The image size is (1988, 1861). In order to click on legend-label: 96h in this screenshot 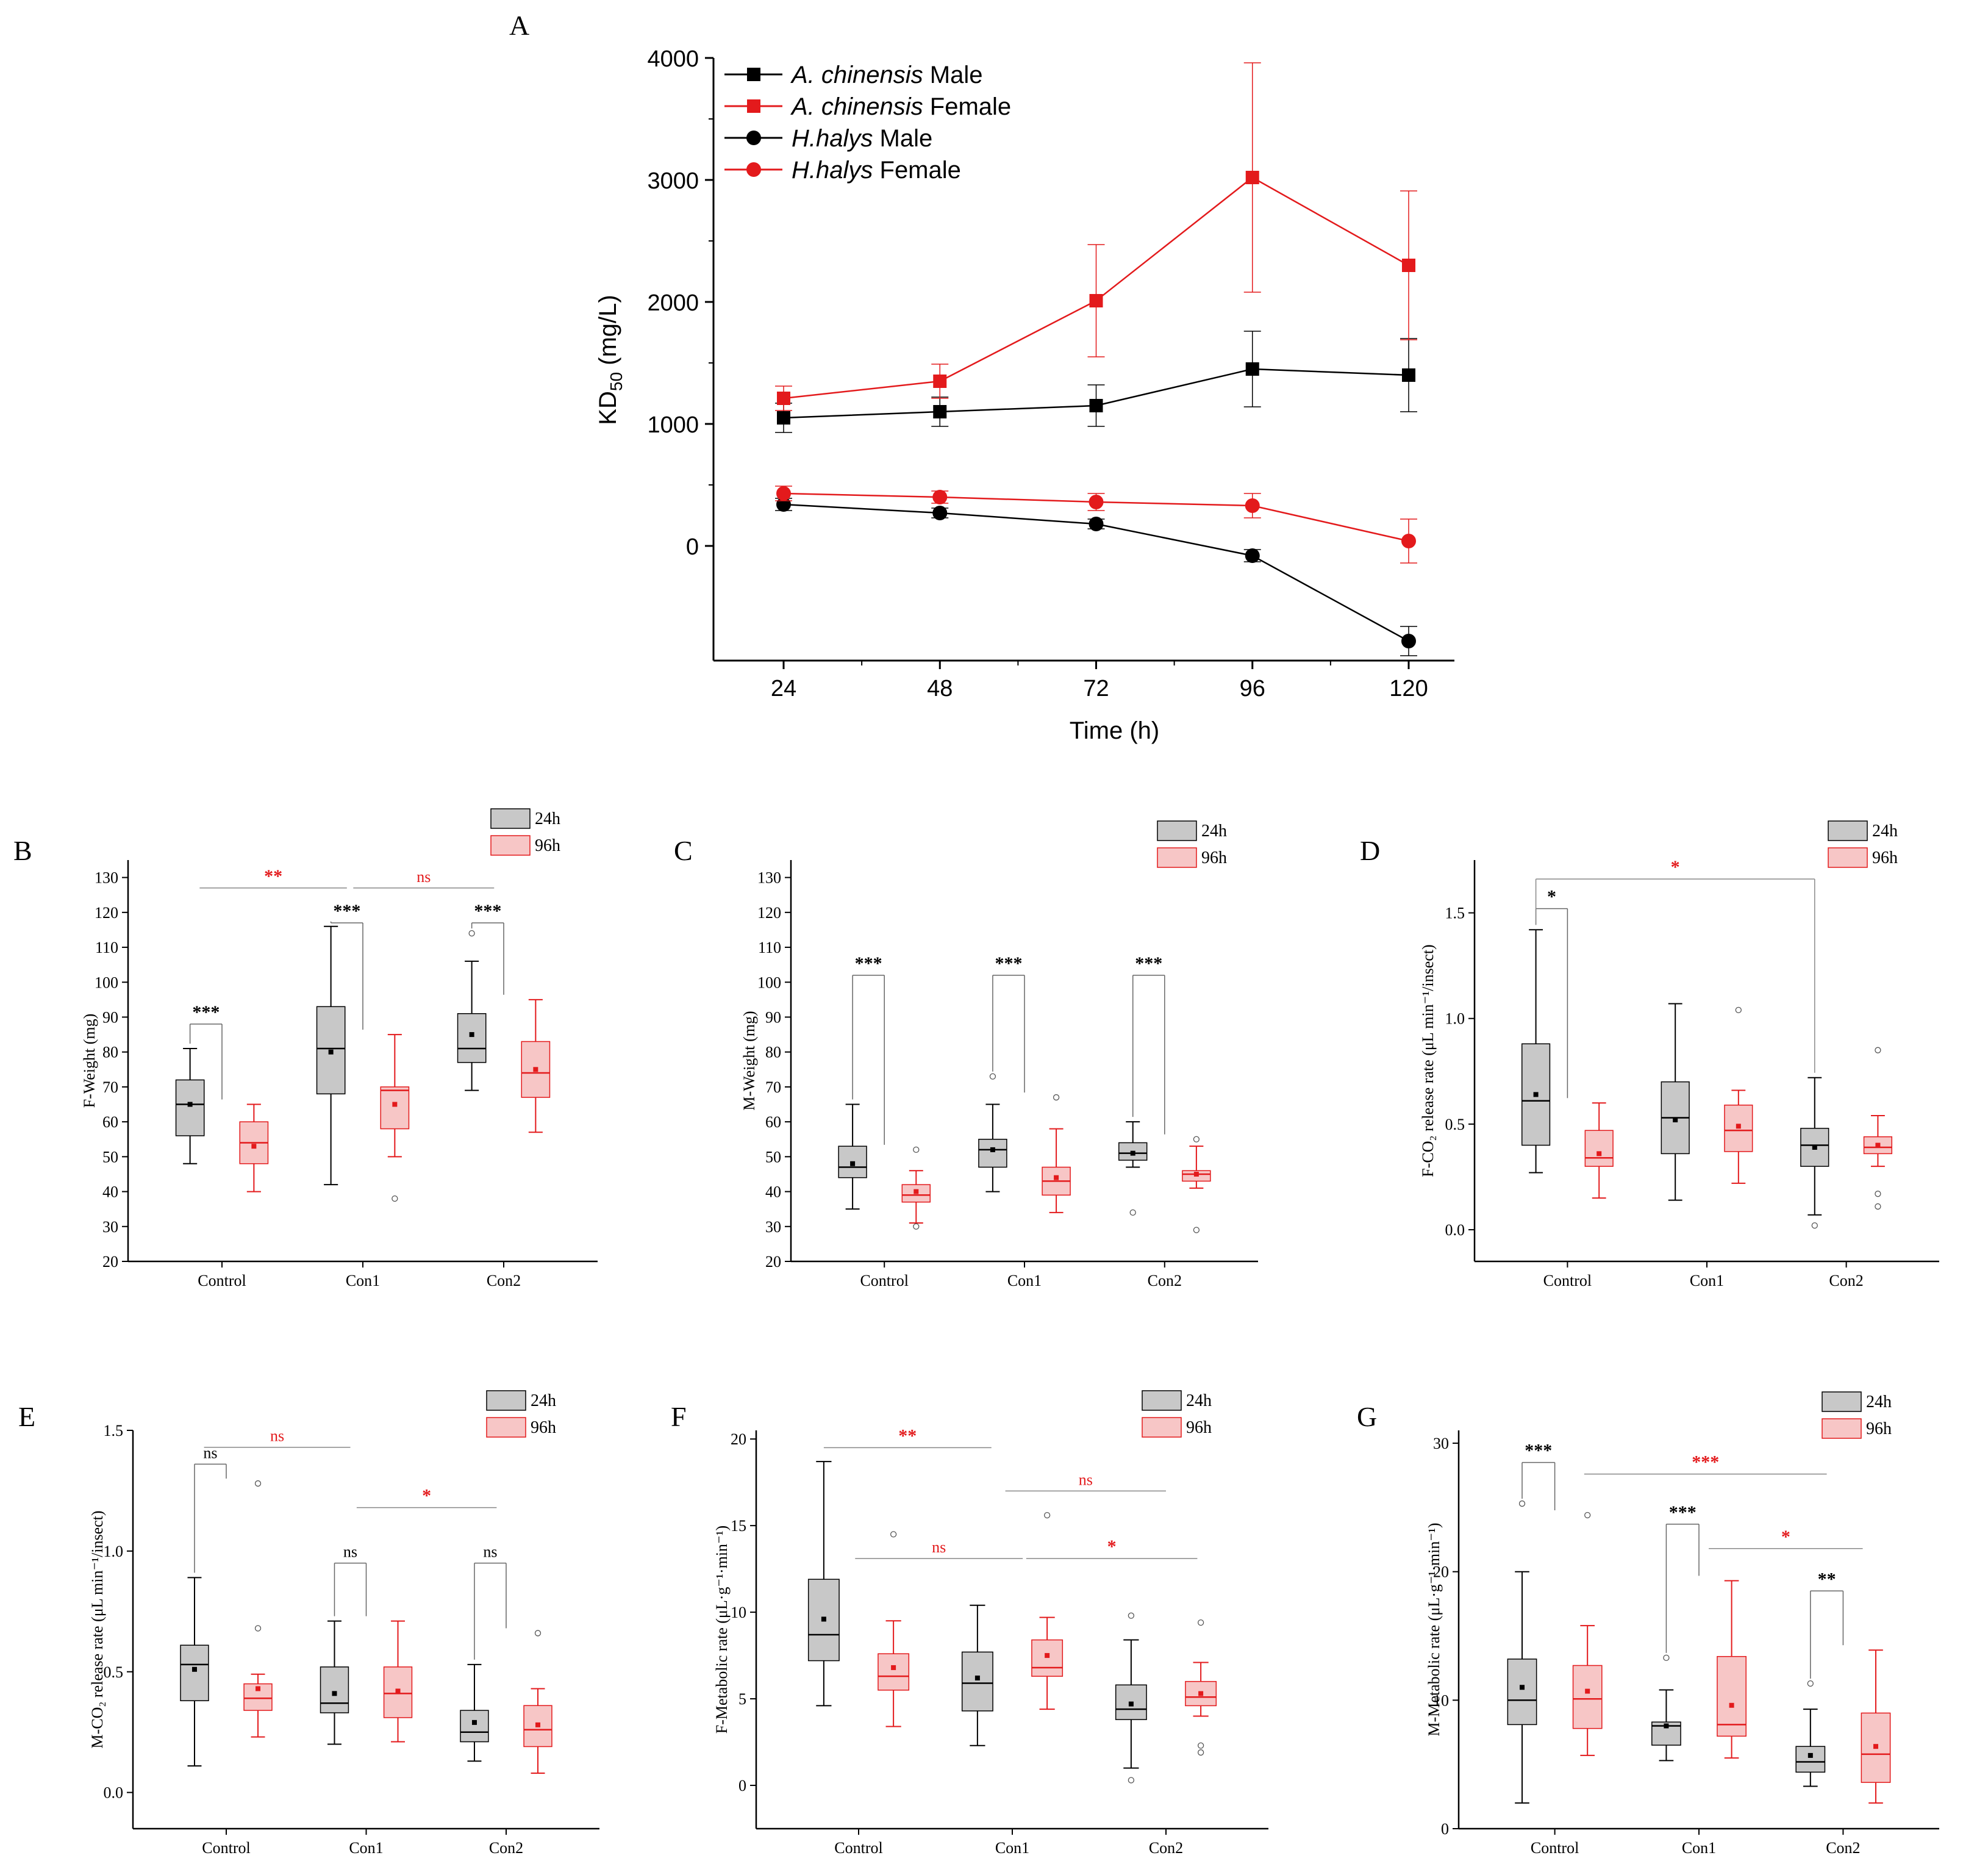, I will do `click(1199, 1427)`.